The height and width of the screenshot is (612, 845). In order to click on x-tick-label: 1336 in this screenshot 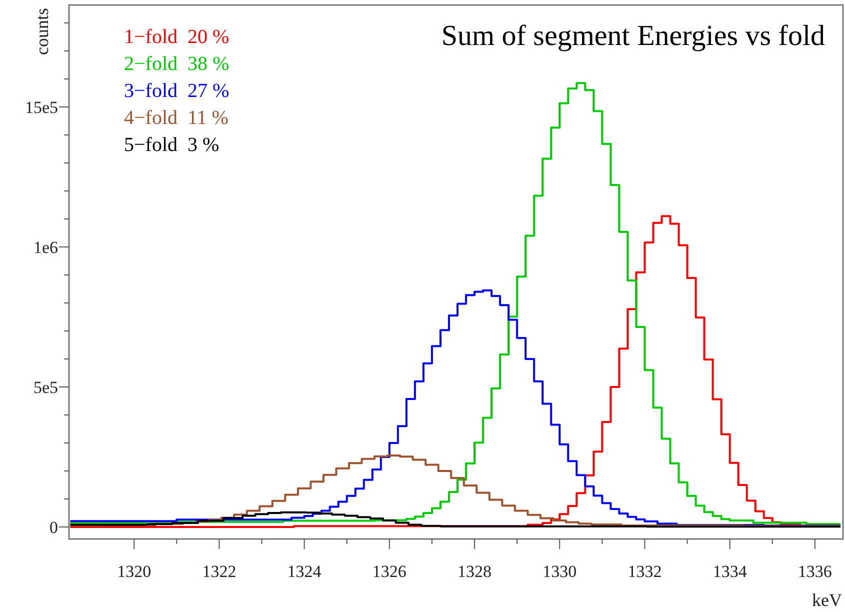, I will do `click(815, 571)`.